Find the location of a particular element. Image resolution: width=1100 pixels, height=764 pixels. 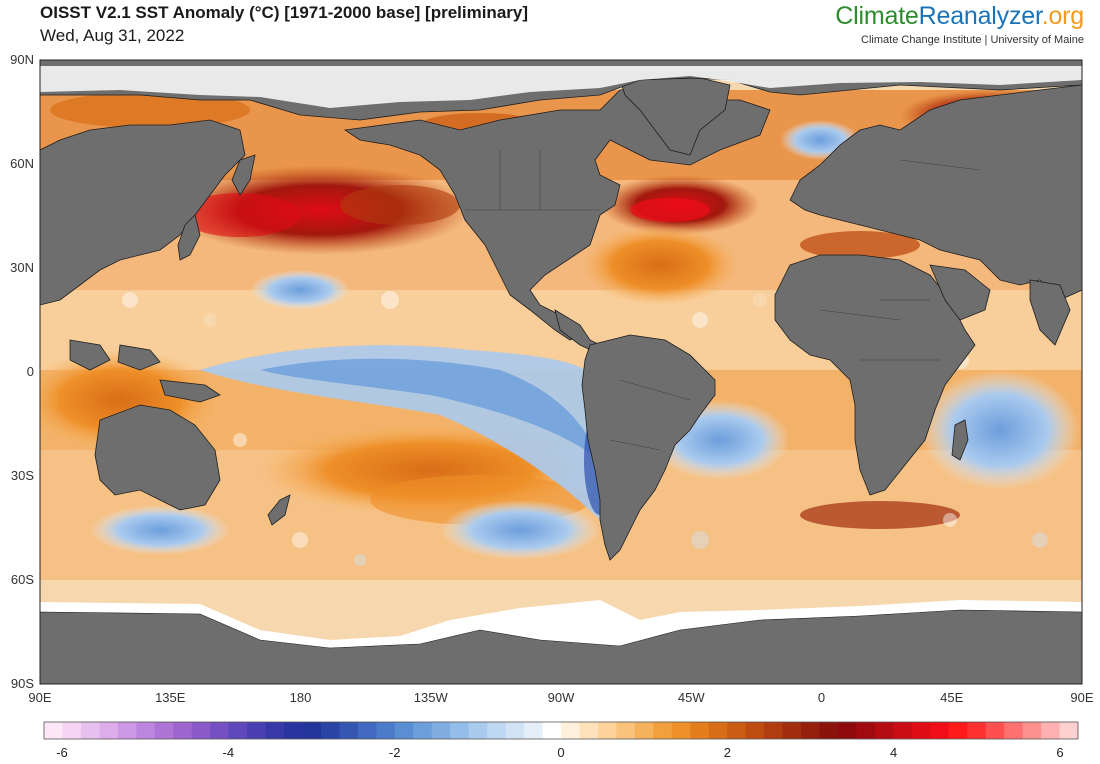

antarctica-land is located at coordinates (561, 646).